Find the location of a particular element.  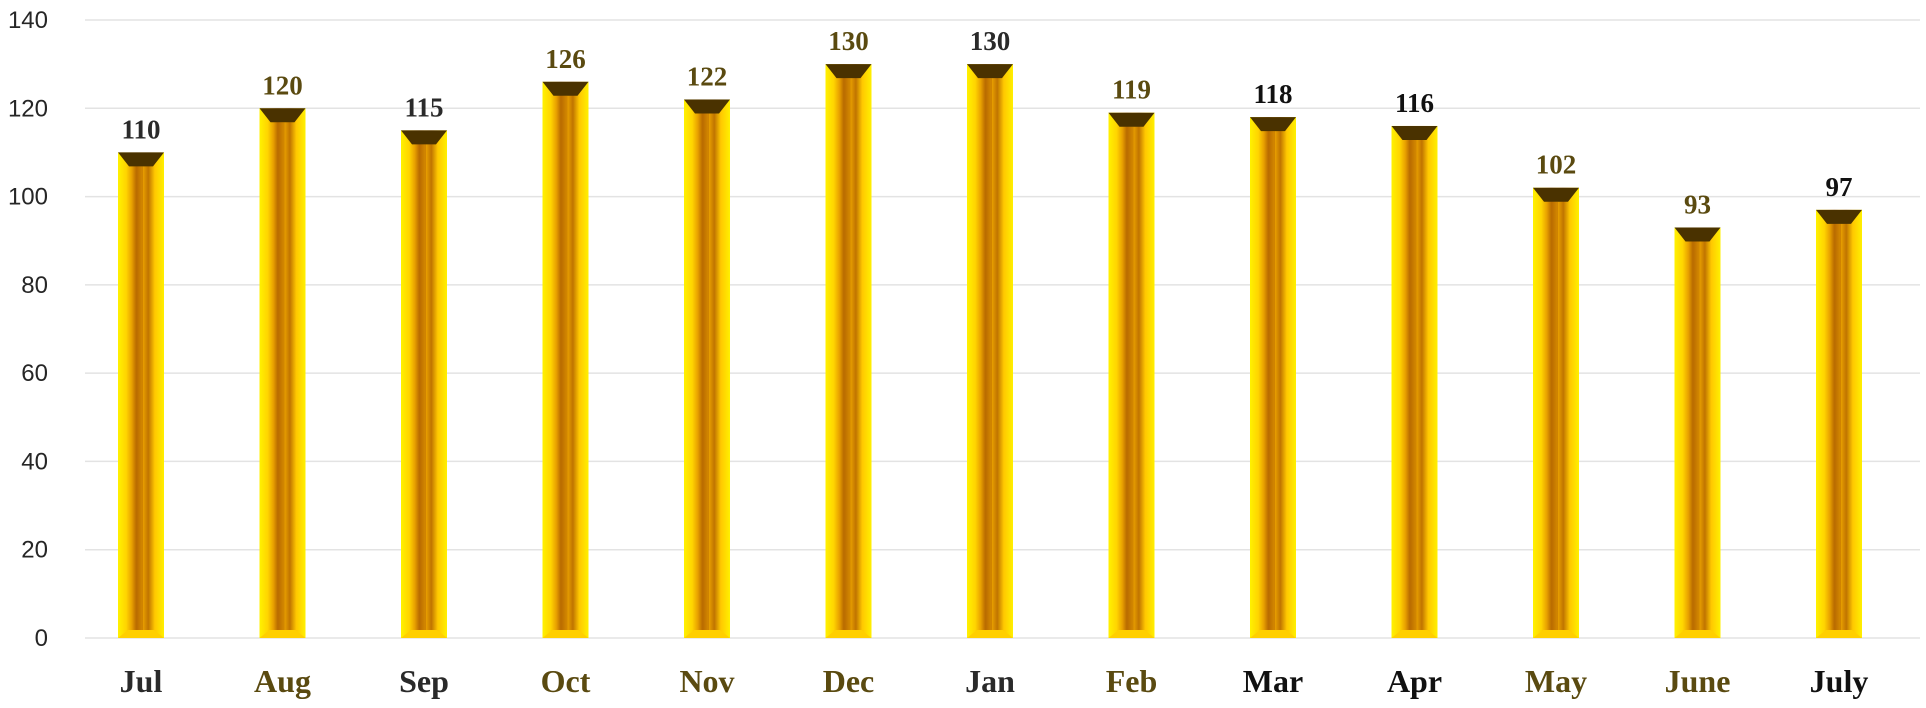

x-tick-label: Apr is located at coordinates (1414, 681).